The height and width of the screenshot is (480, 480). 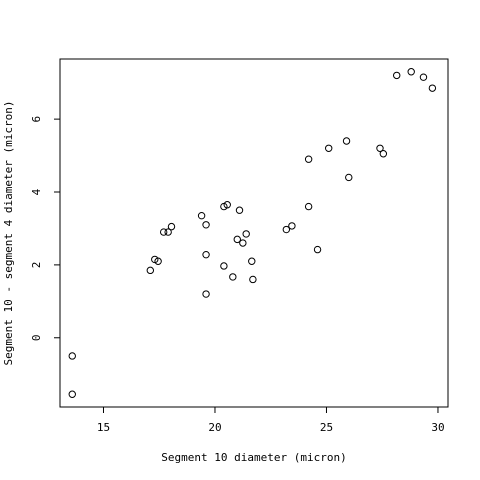 I want to click on x-axis: 15 20 25 30, so click(x=271, y=420).